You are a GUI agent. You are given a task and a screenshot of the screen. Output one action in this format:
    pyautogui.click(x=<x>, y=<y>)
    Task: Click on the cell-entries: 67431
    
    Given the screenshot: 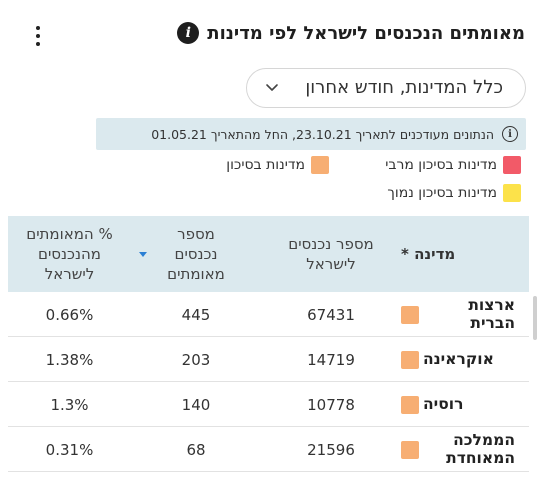 What is the action you would take?
    pyautogui.click(x=331, y=314)
    